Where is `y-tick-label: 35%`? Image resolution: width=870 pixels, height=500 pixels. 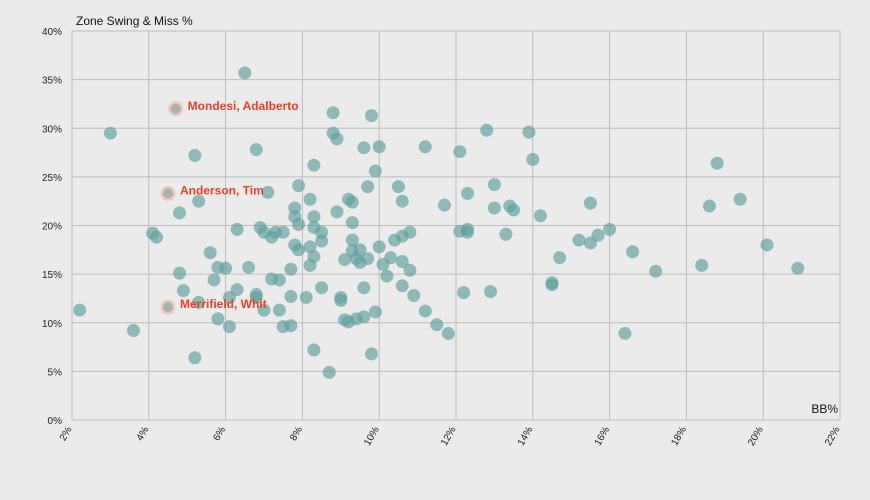
y-tick-label: 35% is located at coordinates (52, 81).